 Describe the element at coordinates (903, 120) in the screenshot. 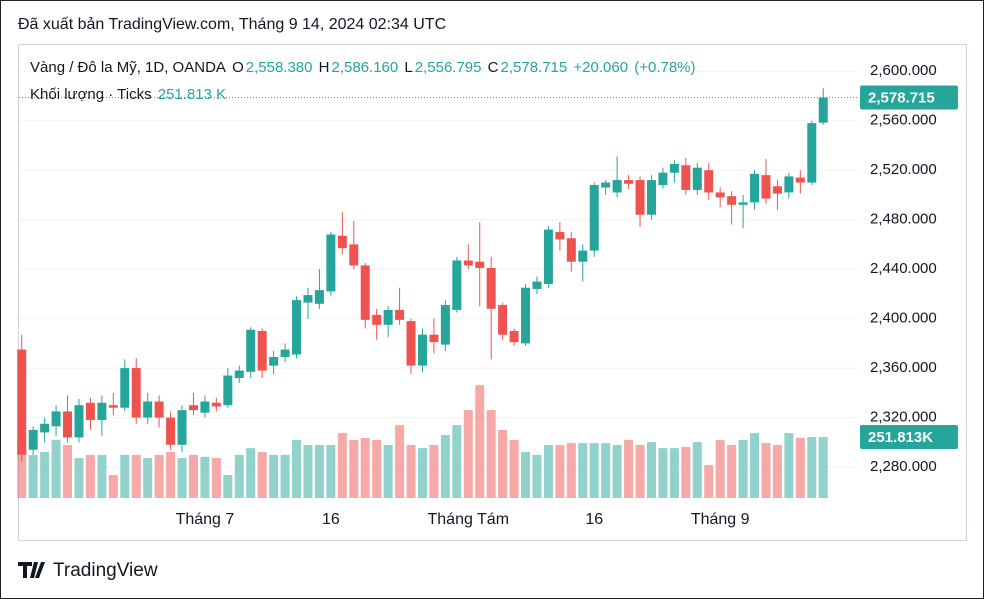

I see `y-tick-label: 2,560.000` at that location.